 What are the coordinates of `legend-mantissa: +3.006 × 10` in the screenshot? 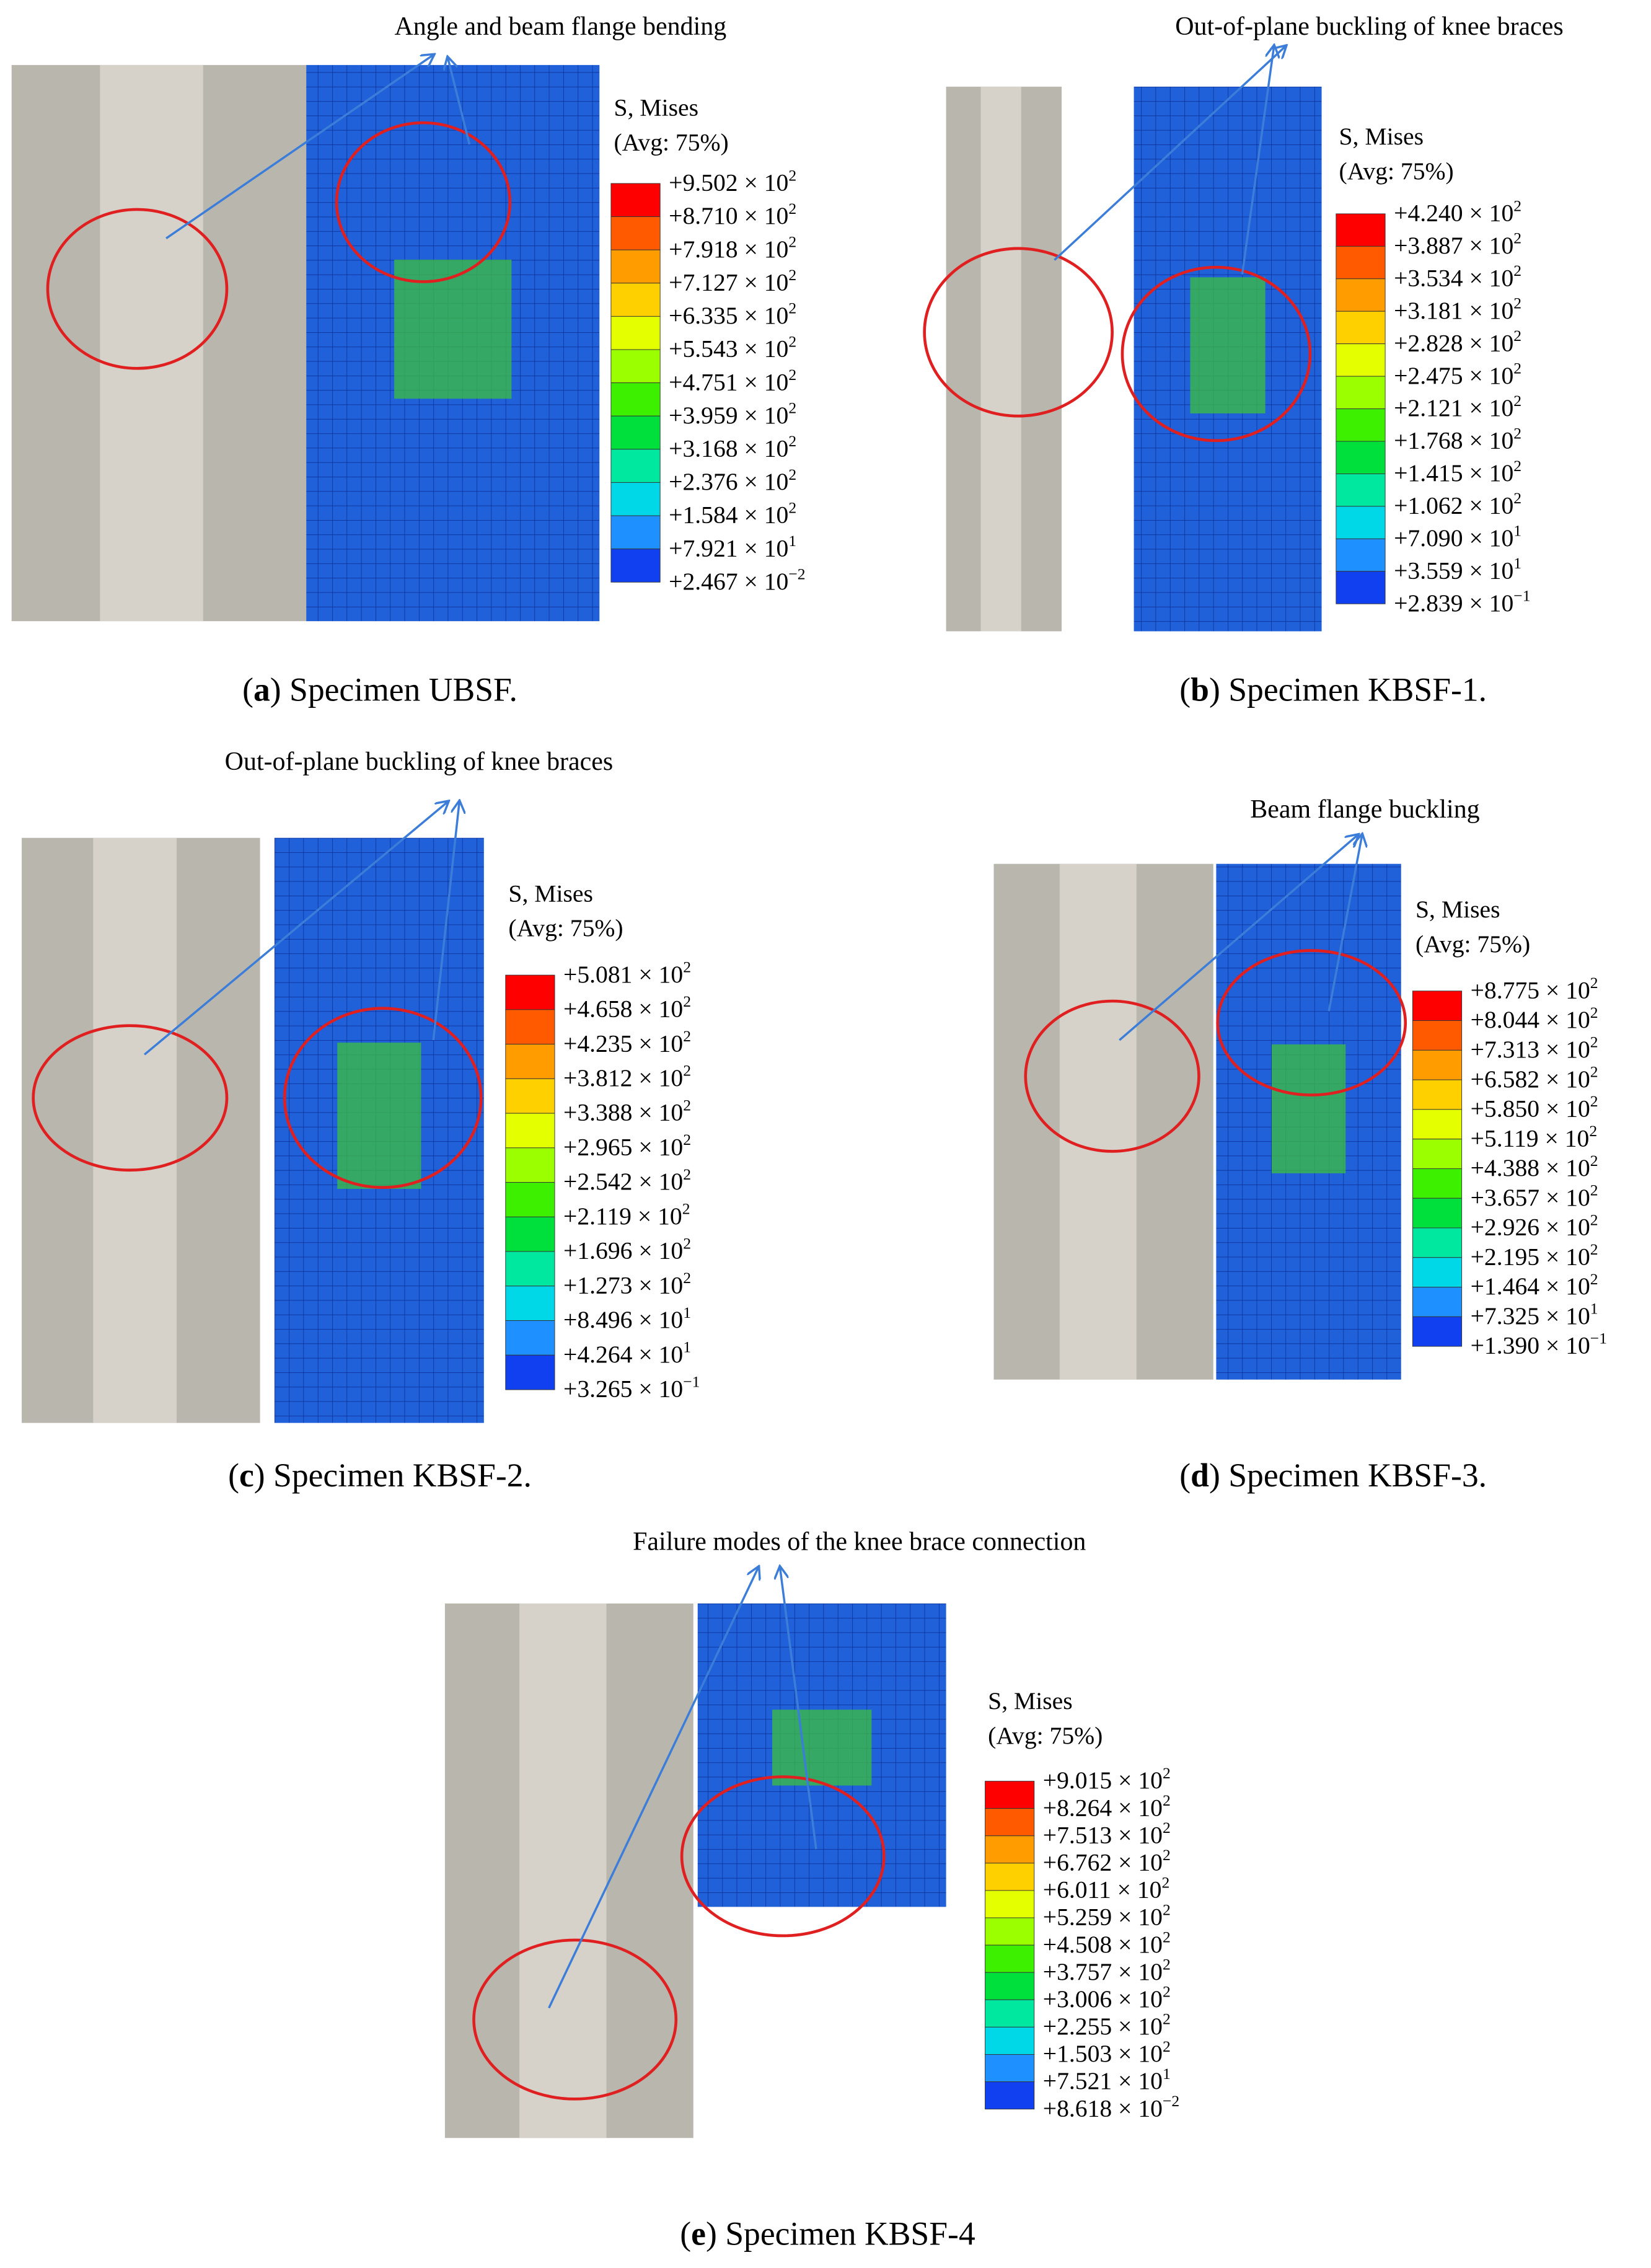 It's located at (1103, 1999).